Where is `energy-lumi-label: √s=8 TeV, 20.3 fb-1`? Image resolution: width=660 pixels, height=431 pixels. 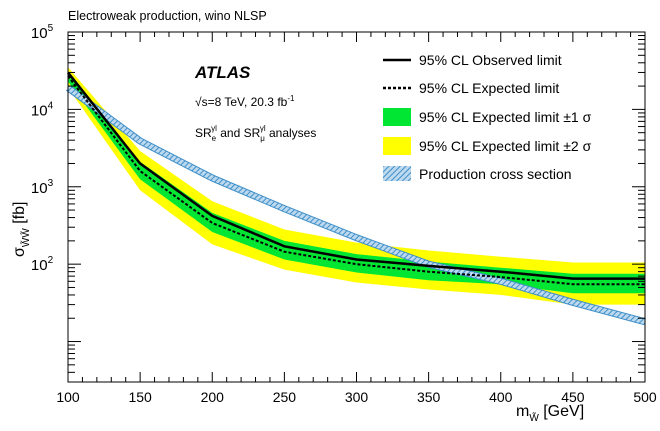 energy-lumi-label: √s=8 TeV, 20.3 fb-1 is located at coordinates (245, 101).